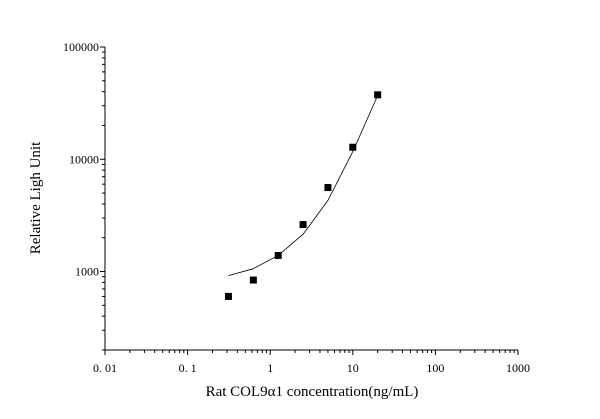 This screenshot has height=419, width=600. What do you see at coordinates (81, 47) in the screenshot?
I see `y-tick-label: 100000` at bounding box center [81, 47].